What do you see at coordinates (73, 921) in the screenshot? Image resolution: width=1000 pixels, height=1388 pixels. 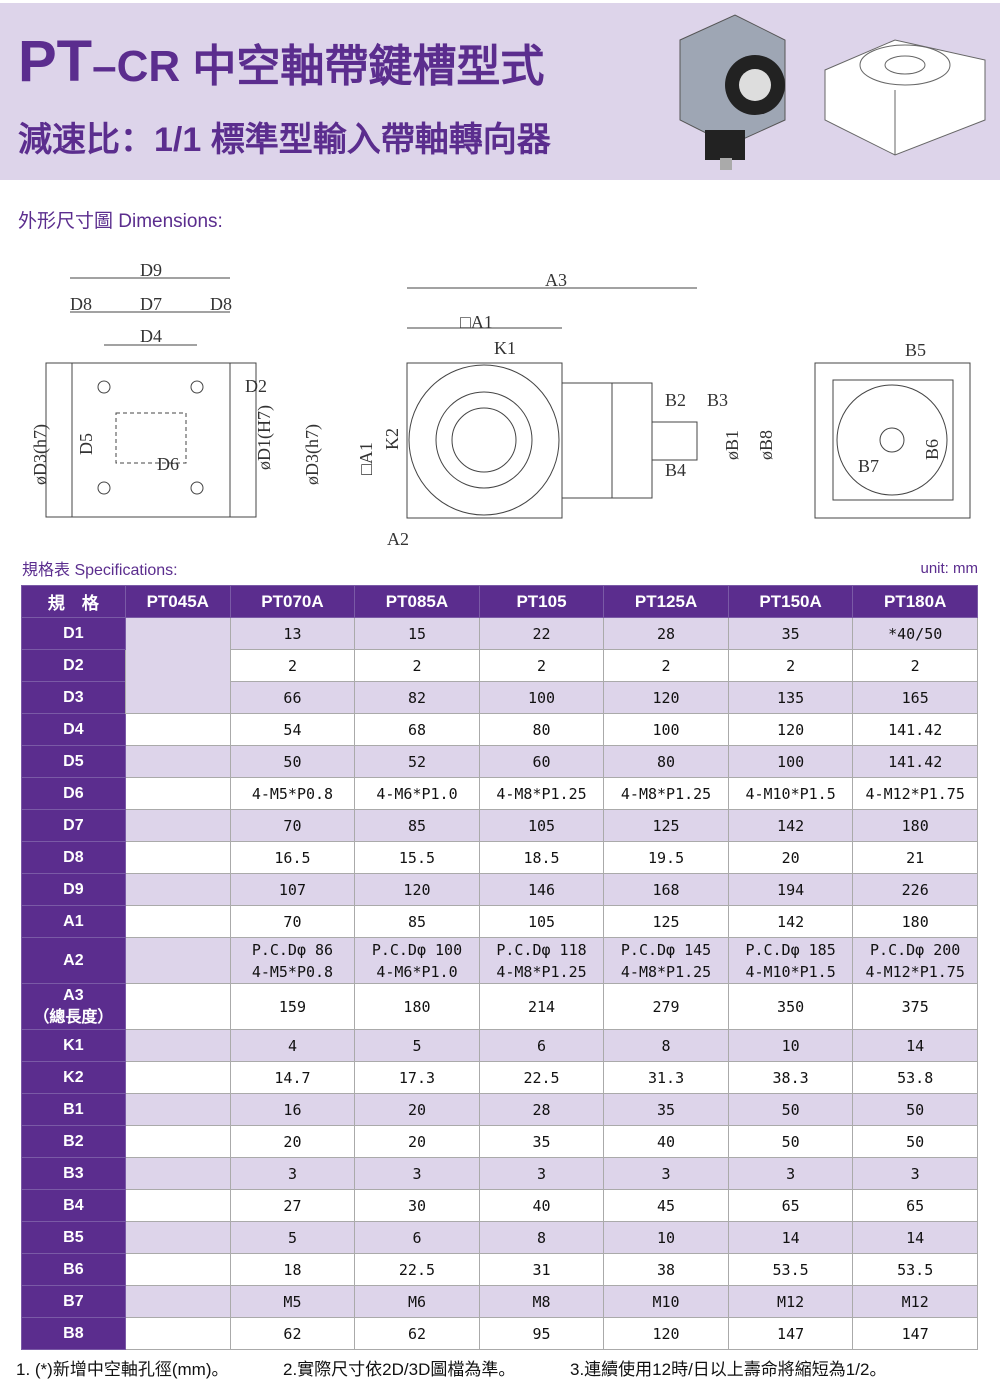 I see `row-label: A1` at bounding box center [73, 921].